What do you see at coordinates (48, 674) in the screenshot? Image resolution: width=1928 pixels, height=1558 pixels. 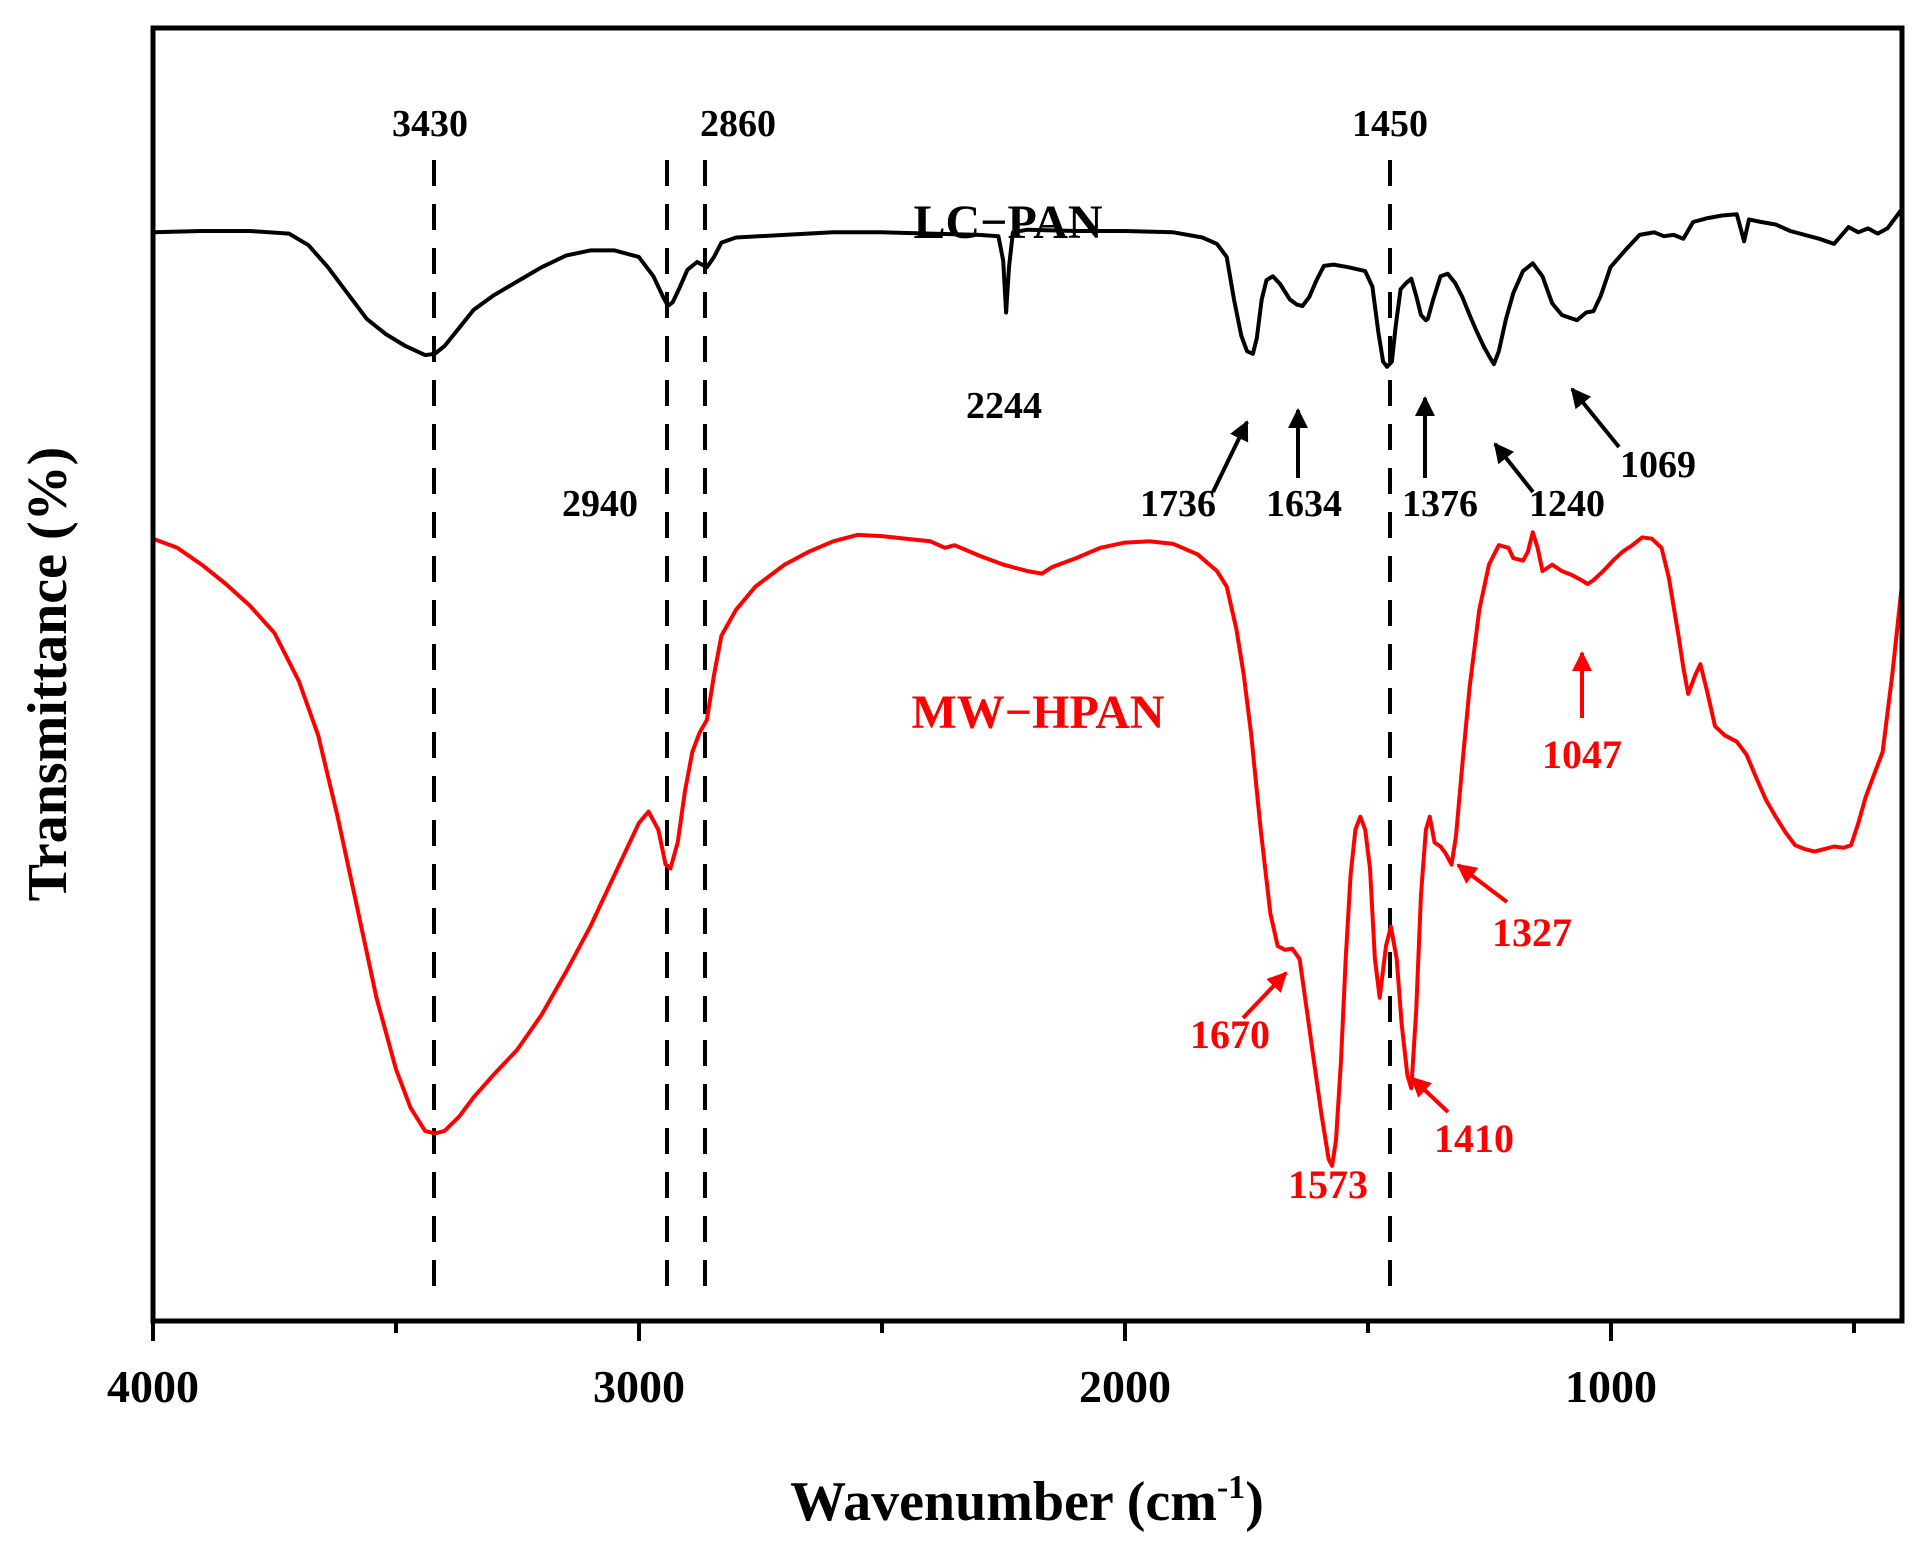 I see `y-axis-title: Transmittance (%)` at bounding box center [48, 674].